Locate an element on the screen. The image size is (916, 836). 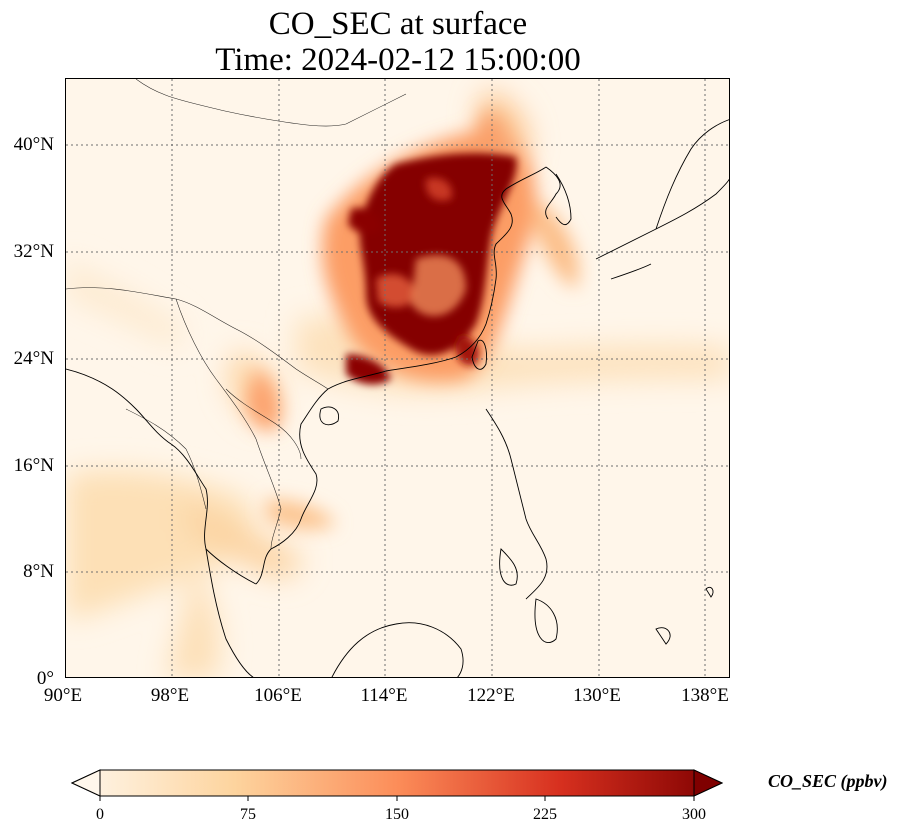
colorbar-extend-max is located at coordinates (708, 783).